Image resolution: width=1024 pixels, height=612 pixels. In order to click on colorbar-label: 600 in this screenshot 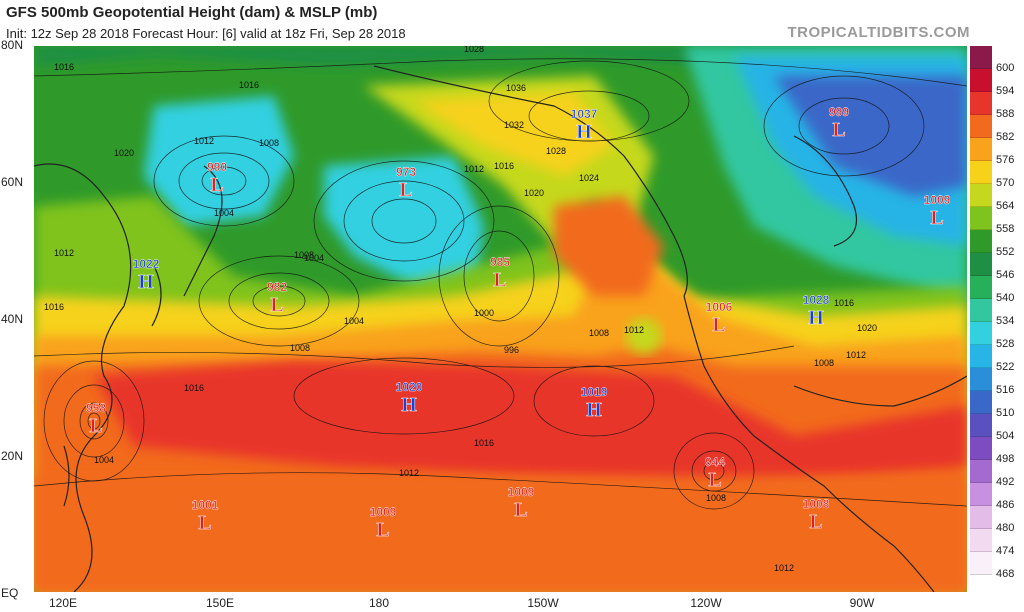, I will do `click(1005, 68)`.